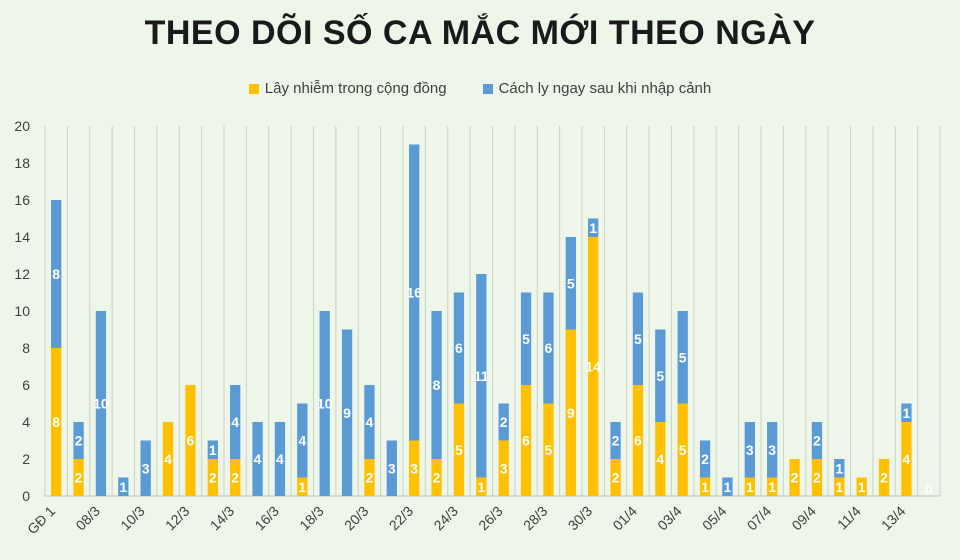  Describe the element at coordinates (414, 293) in the screenshot. I see `data-label-quarantine: 16` at that location.